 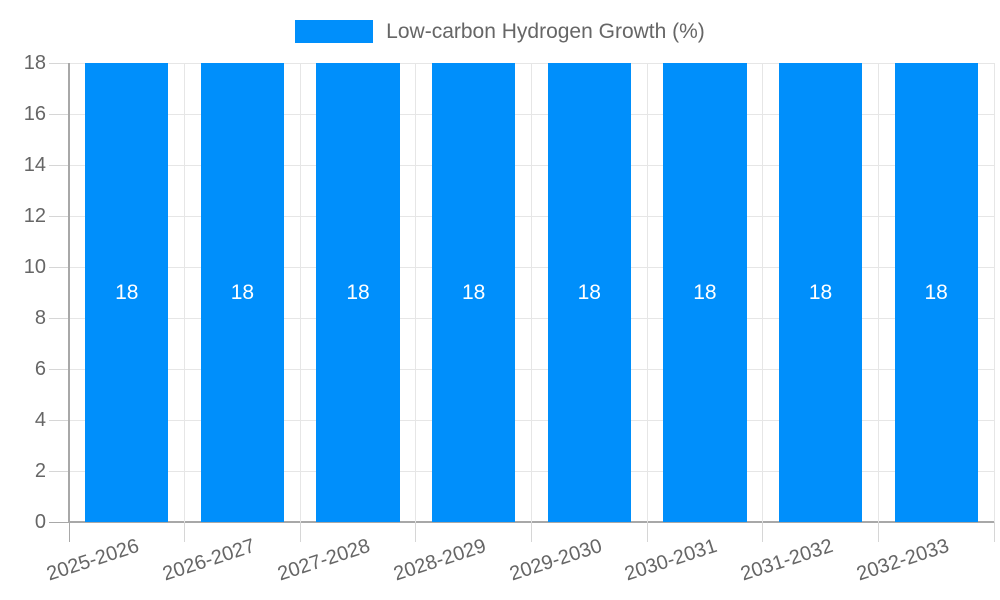 What do you see at coordinates (40, 420) in the screenshot?
I see `y-axis-label: 4` at bounding box center [40, 420].